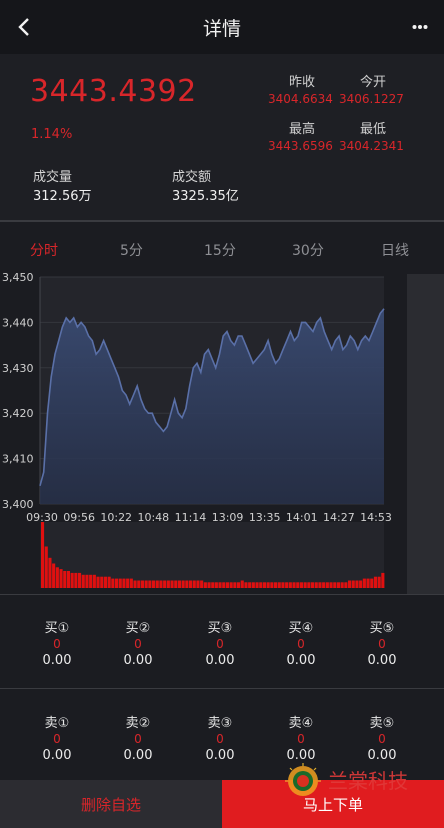  Describe the element at coordinates (302, 517) in the screenshot. I see `x-tick-label: 14:01` at that location.